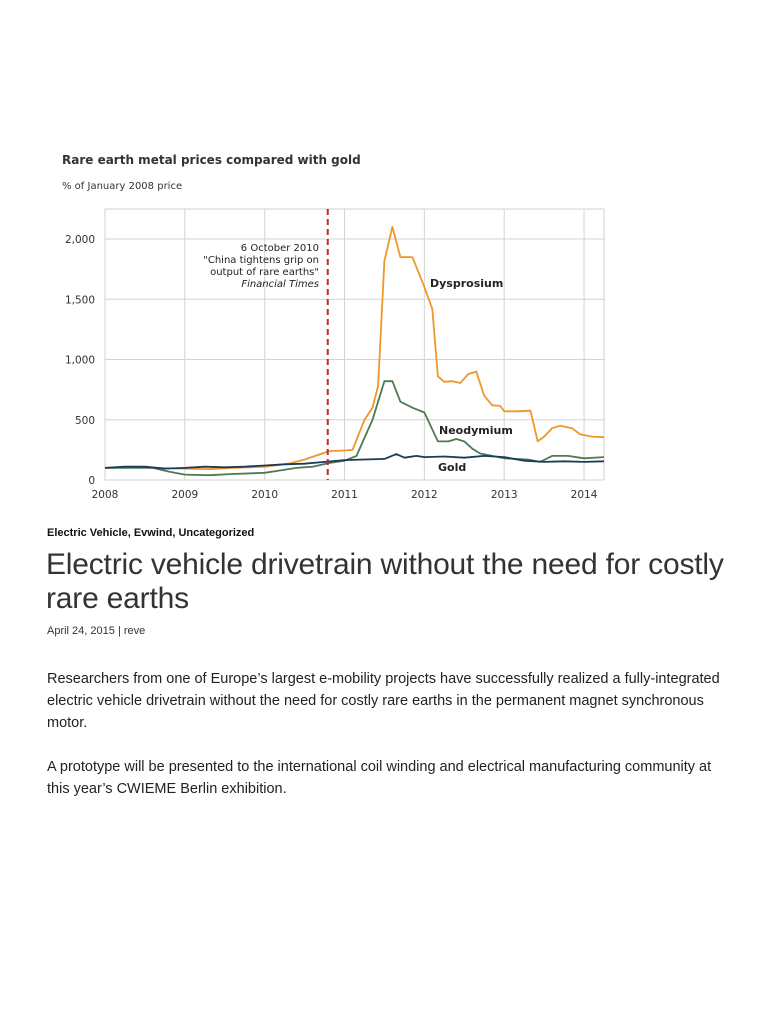 Image resolution: width=768 pixels, height=1024 pixels. I want to click on chart-subtitle: % of January 2008 price, so click(122, 186).